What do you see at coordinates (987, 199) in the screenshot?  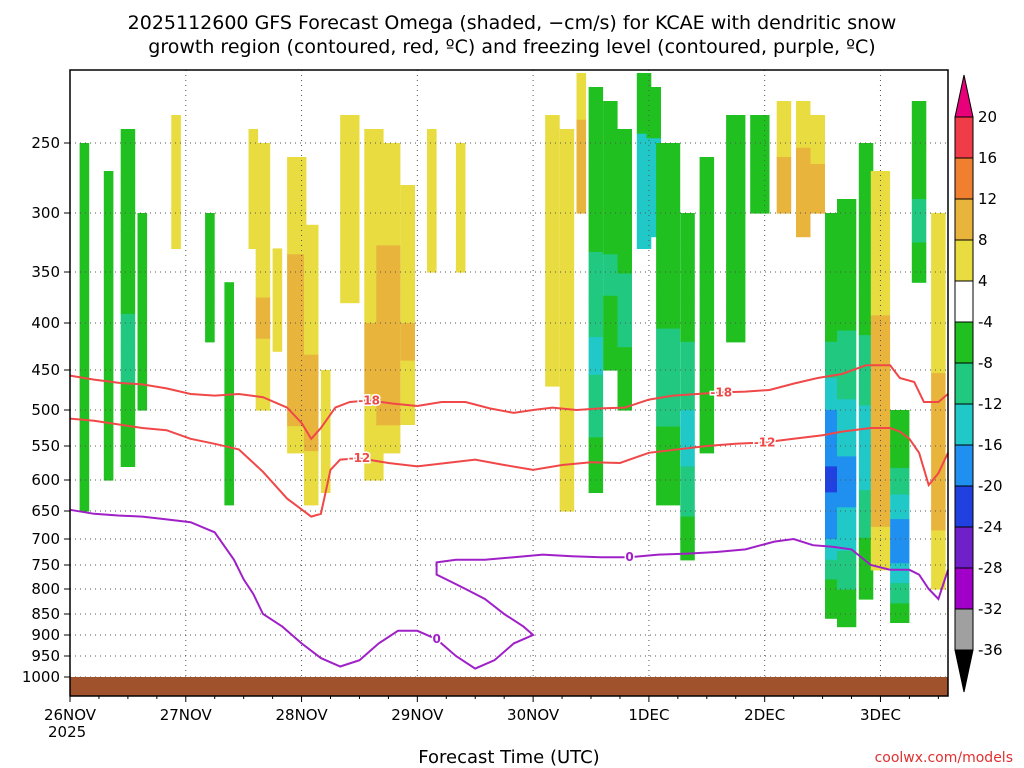 I see `colorbar-label-2: 12` at bounding box center [987, 199].